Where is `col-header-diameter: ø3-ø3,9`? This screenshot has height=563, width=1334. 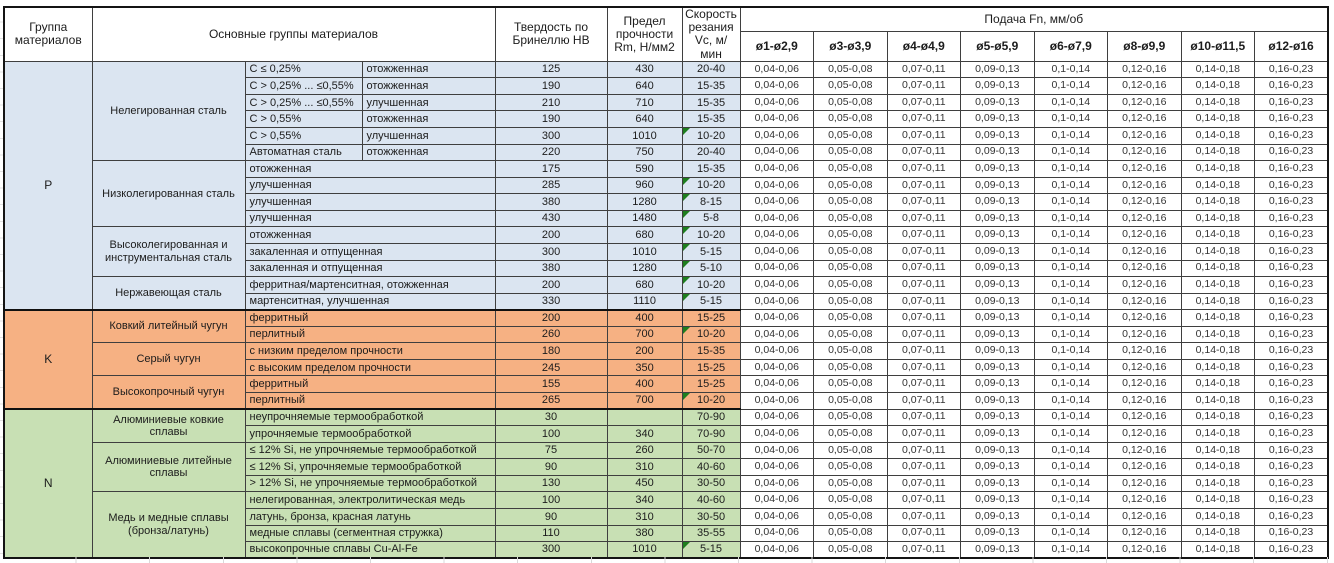 col-header-diameter: ø3-ø3,9 is located at coordinates (850, 46).